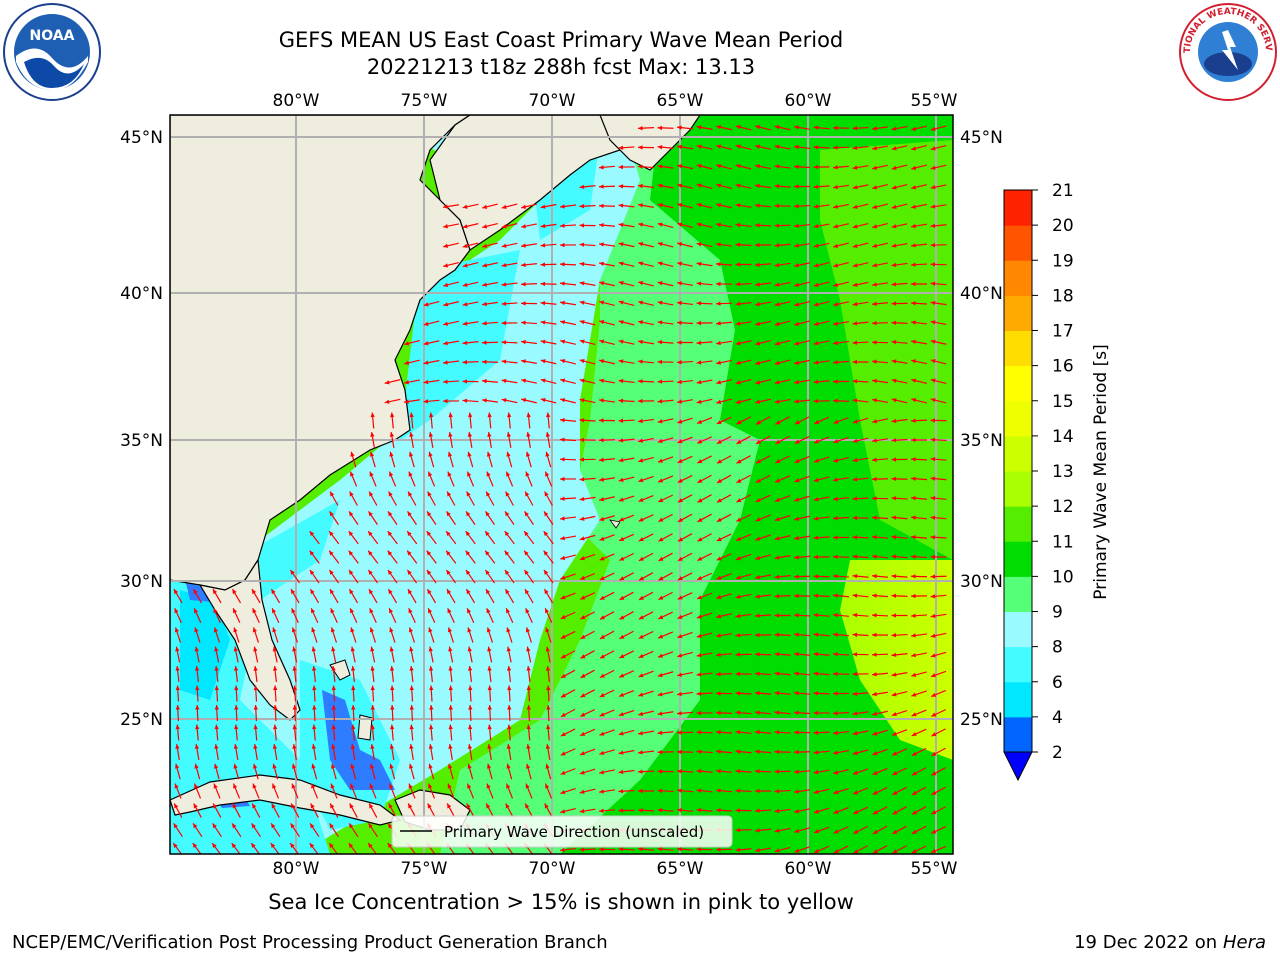  I want to click on svg-text: NOAA, so click(52, 36).